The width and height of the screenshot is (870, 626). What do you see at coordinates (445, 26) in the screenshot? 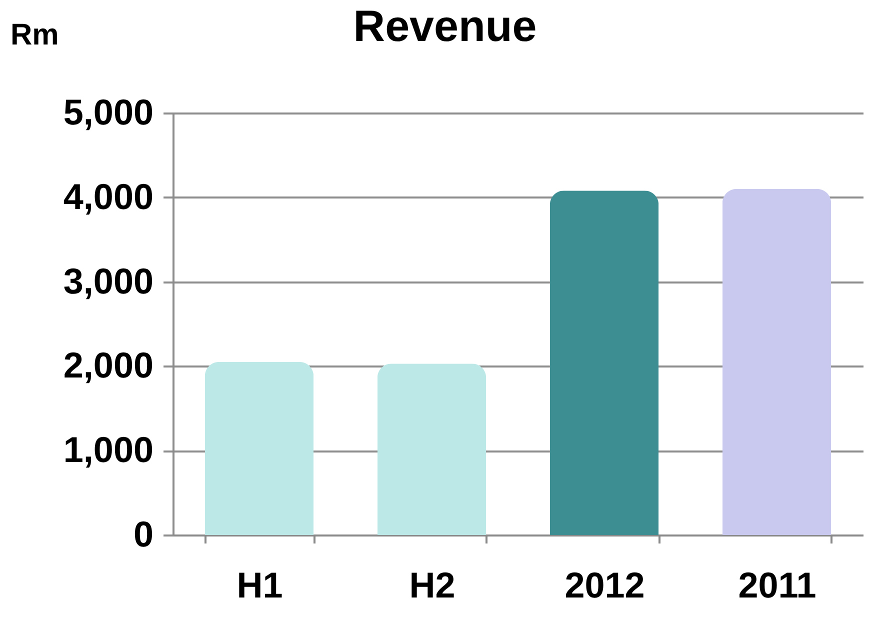
I see `chart-title: Revenue` at bounding box center [445, 26].